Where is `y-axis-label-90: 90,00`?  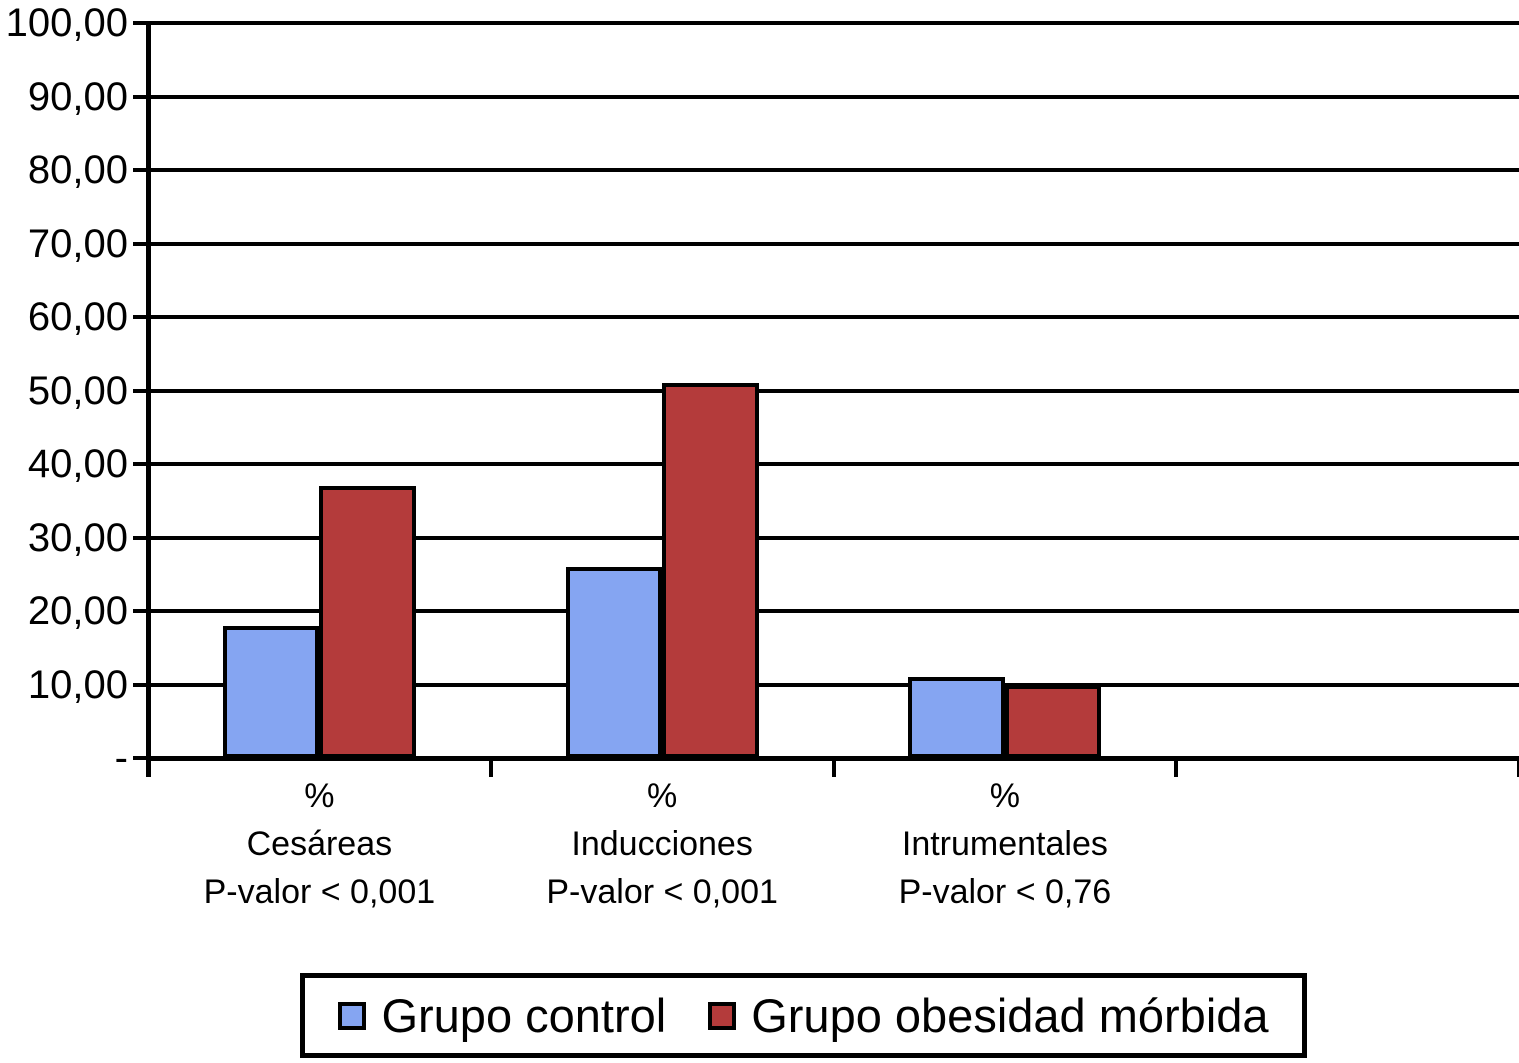 y-axis-label-90: 90,00 is located at coordinates (77, 96).